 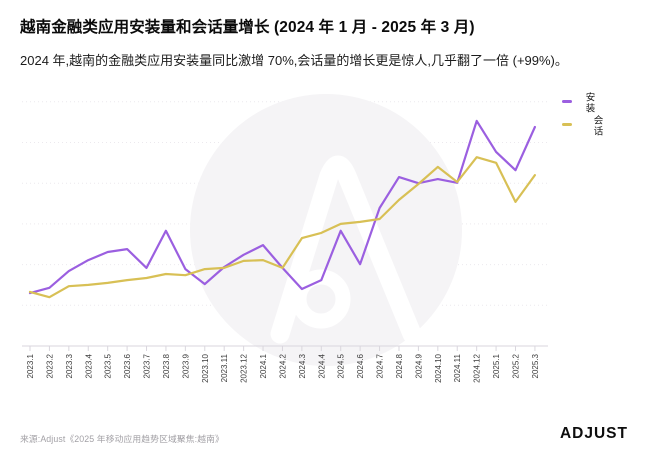 I want to click on legend-item-sessions: 会话, so click(x=582, y=126).